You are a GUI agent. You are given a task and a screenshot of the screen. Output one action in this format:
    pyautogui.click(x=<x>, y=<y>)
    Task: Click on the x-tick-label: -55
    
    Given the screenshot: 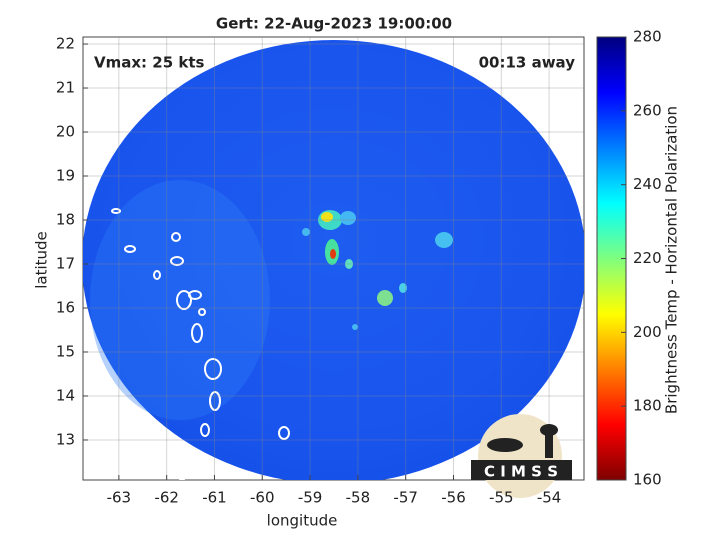 What is the action you would take?
    pyautogui.click(x=501, y=498)
    